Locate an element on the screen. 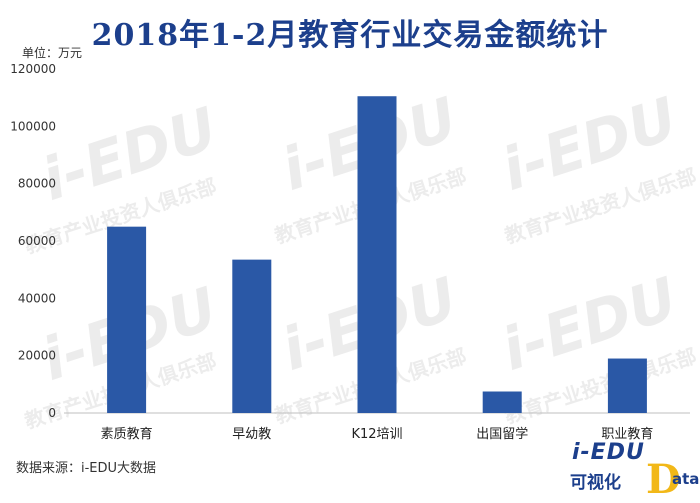 The height and width of the screenshot is (503, 700). unit-label: 单位：万元 is located at coordinates (52, 53).